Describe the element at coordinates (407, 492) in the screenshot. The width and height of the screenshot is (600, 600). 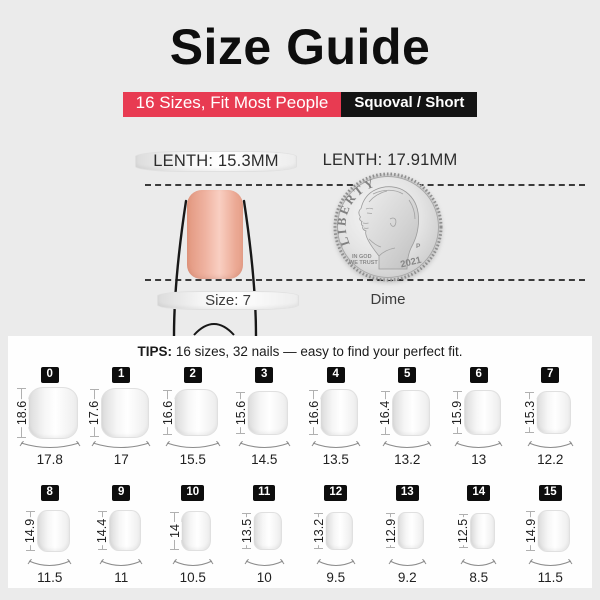
I see `size-number-badge: 13` at that location.